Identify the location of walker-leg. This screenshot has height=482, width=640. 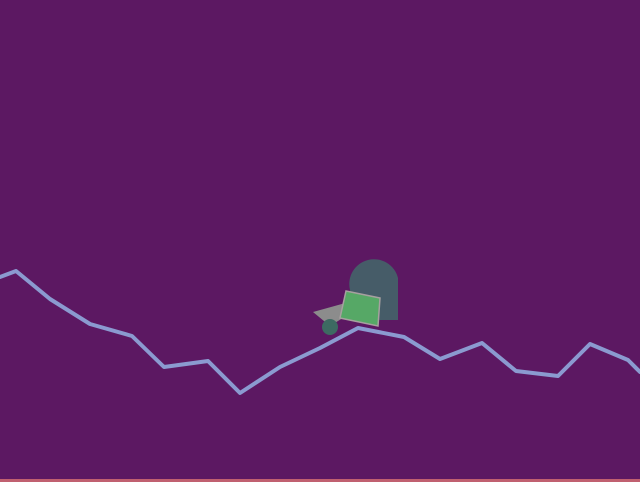
(331, 314).